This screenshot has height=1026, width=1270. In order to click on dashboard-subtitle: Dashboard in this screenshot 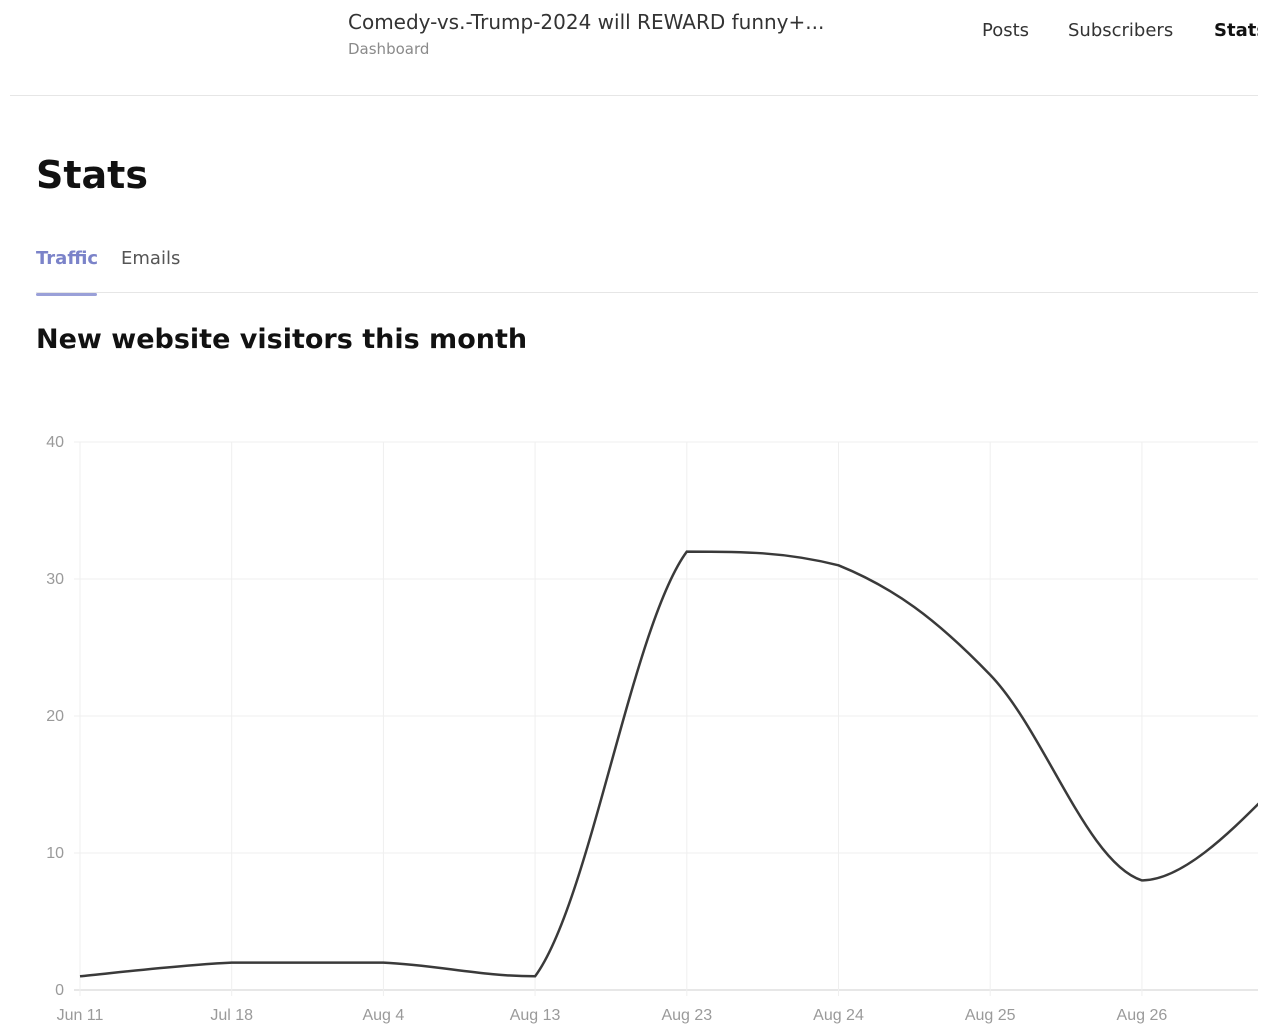, I will do `click(389, 49)`.